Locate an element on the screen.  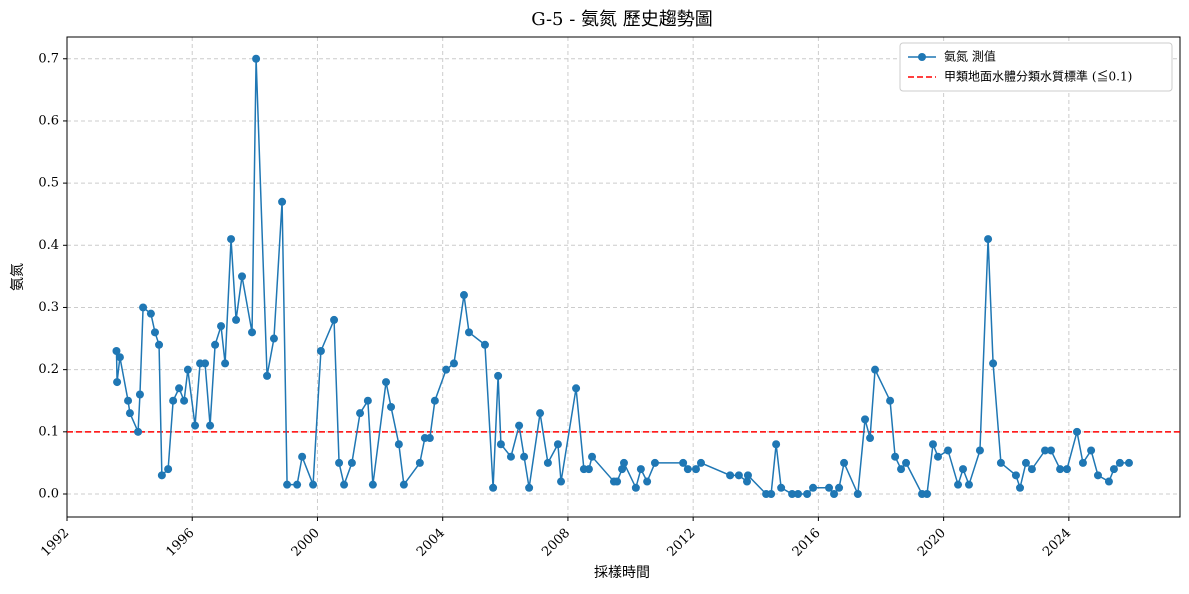
y-tick-label: 0.4 is located at coordinates (48, 245).